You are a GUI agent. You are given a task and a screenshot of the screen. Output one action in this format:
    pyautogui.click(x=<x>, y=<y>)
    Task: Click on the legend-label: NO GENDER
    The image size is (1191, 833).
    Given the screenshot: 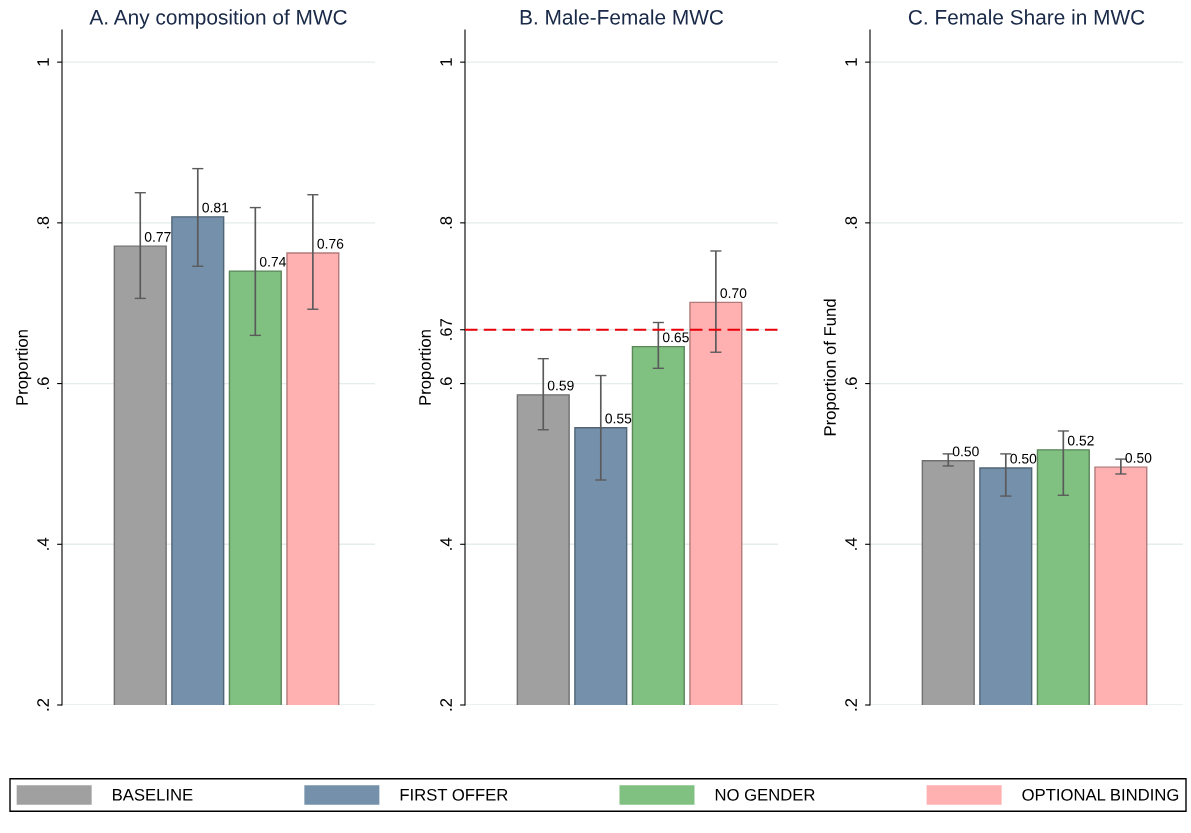 What is the action you would take?
    pyautogui.click(x=765, y=794)
    